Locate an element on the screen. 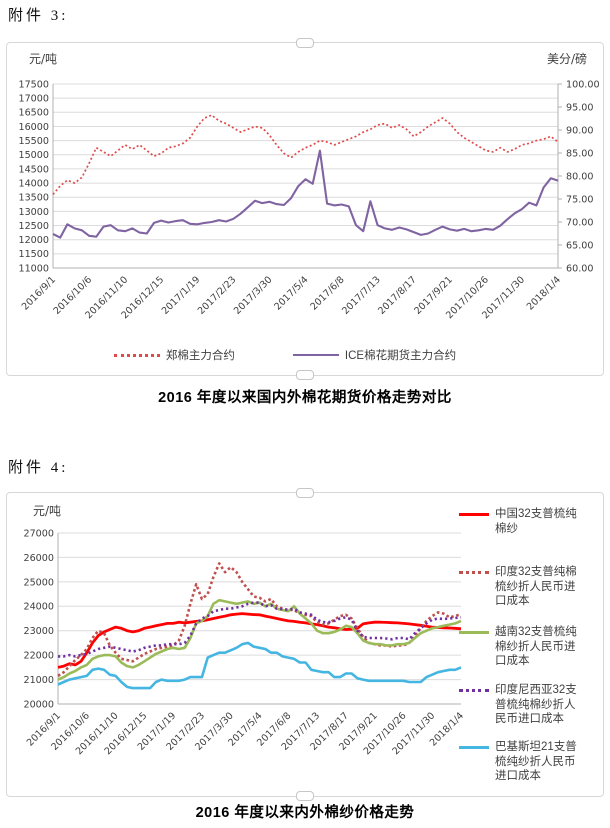 Image resolution: width=610 pixels, height=828 pixels. chart1-resize-handle-bottom is located at coordinates (305, 375).